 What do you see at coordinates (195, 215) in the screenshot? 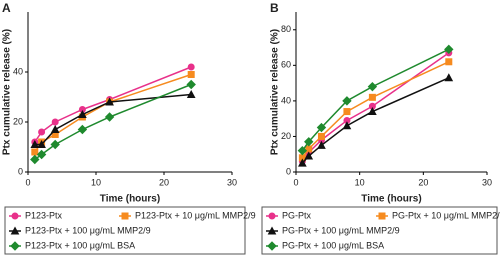
I see `legend-label: P123-Ptx + 10 μg/mL MMP2/9` at bounding box center [195, 215].